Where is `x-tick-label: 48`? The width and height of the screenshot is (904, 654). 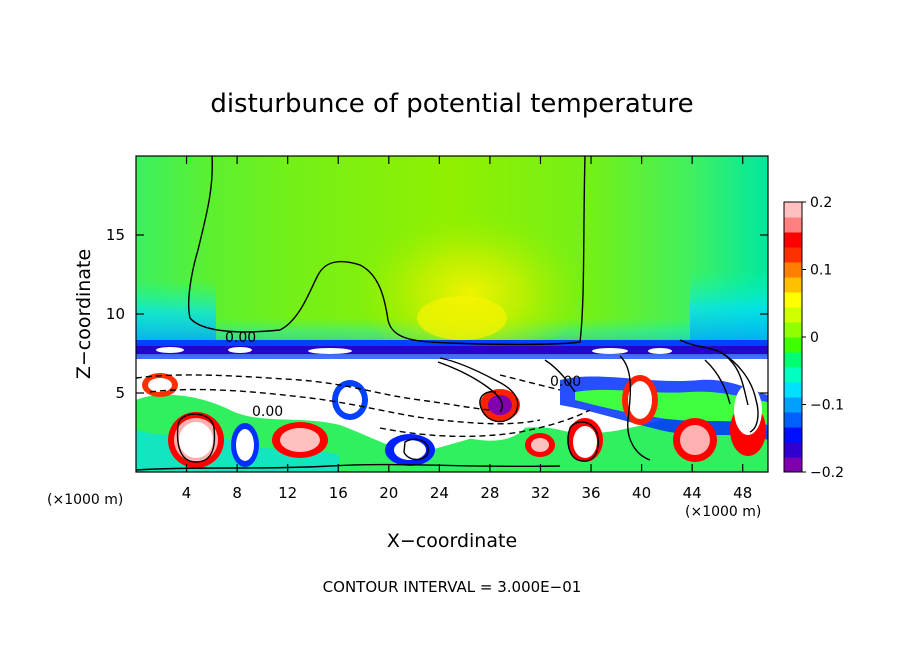 x-tick-label: 48 is located at coordinates (742, 493).